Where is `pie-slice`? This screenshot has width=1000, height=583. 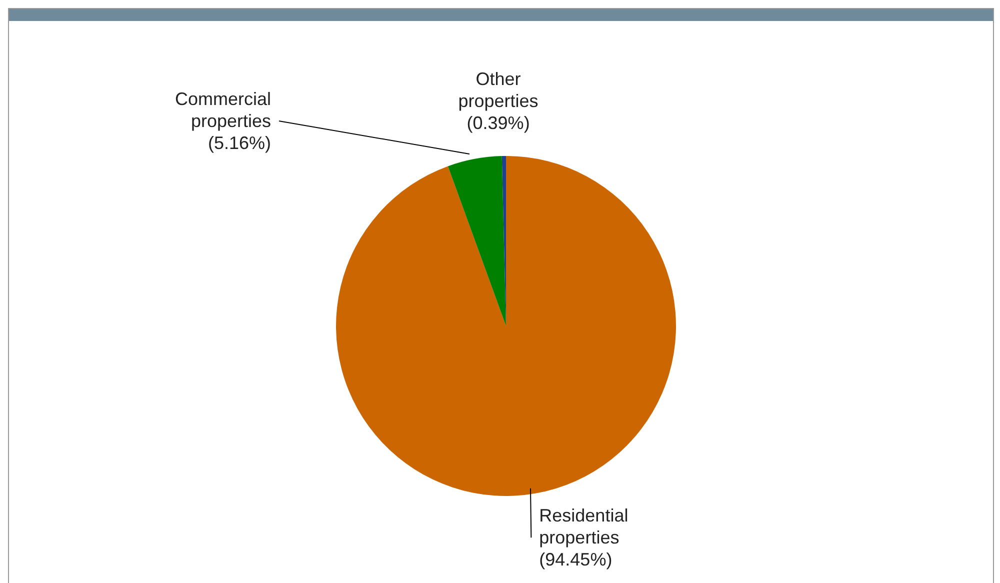 pie-slice is located at coordinates (477, 241).